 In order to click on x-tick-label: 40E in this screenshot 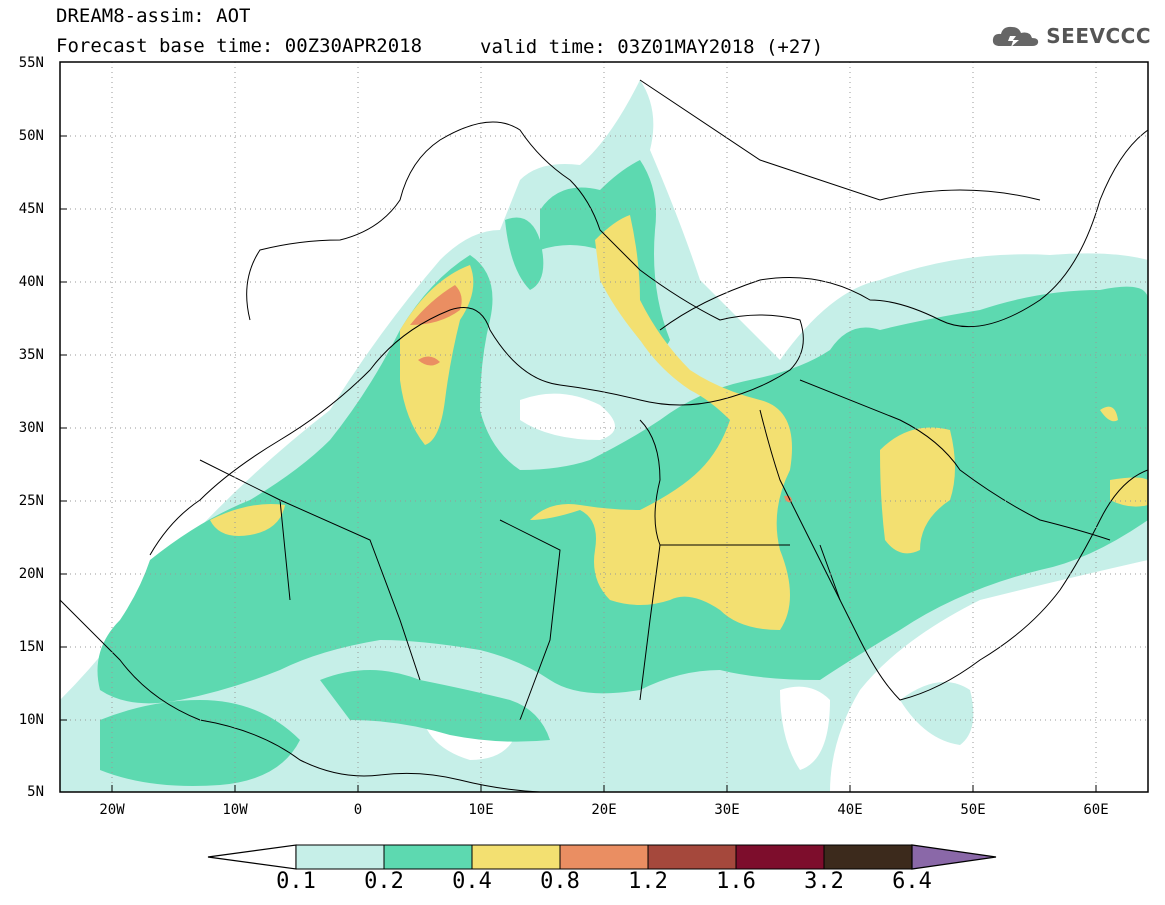, I will do `click(850, 810)`.